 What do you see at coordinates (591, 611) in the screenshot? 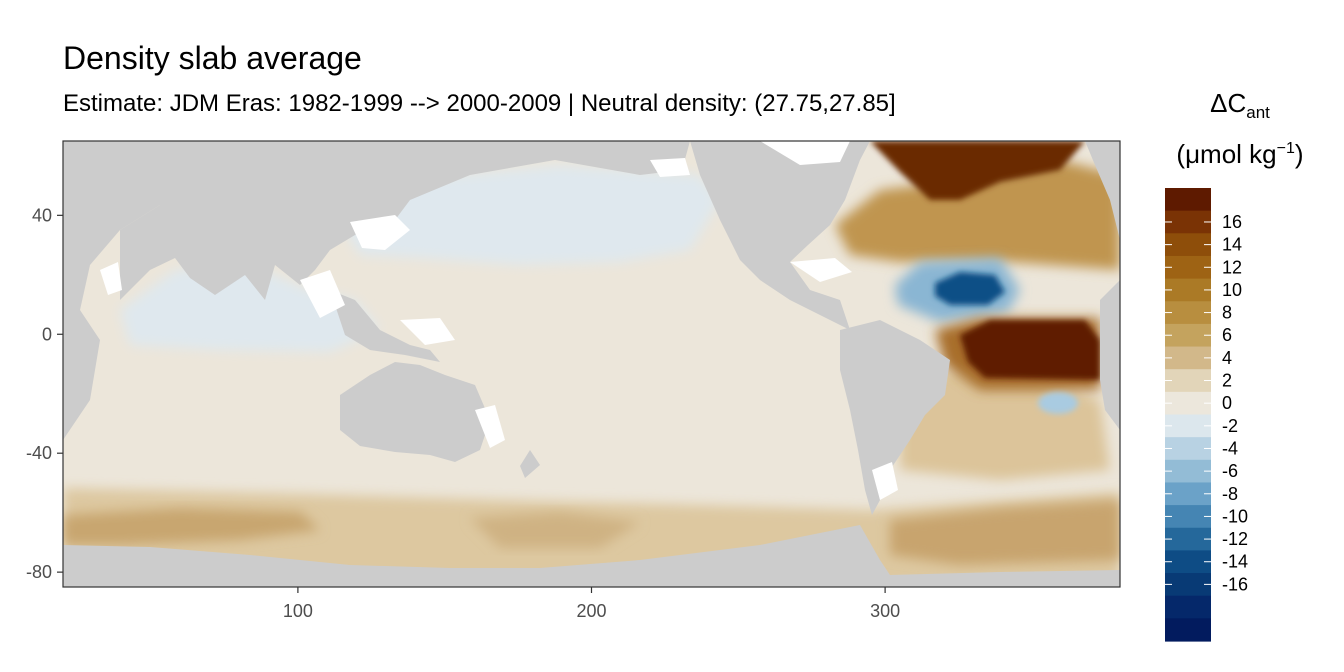
I see `x-tick-label: 200` at bounding box center [591, 611].